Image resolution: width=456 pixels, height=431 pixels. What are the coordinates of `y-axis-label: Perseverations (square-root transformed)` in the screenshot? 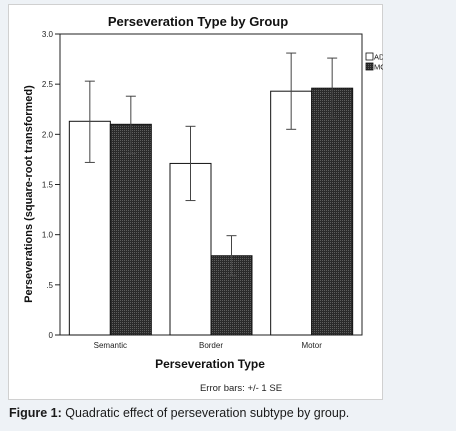 It's located at (29, 194).